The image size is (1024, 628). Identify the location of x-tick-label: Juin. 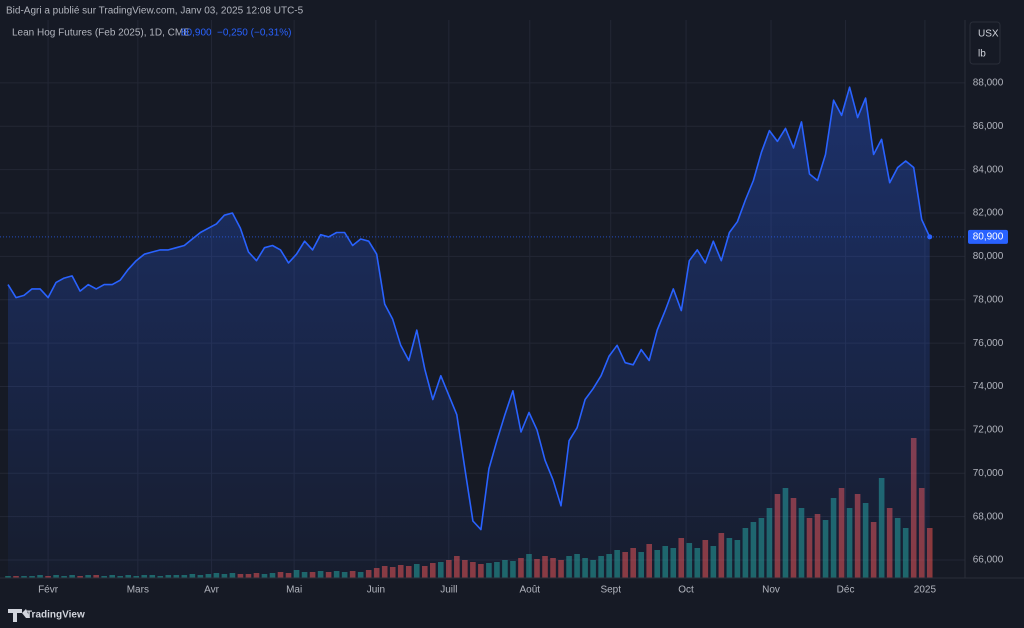
(376, 590).